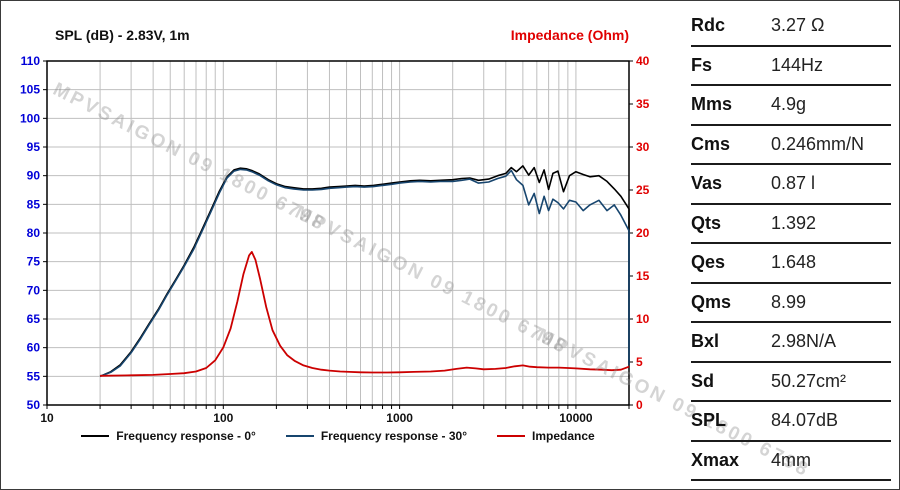 The image size is (900, 490). I want to click on legend-item: Frequency response - 0°, so click(168, 436).